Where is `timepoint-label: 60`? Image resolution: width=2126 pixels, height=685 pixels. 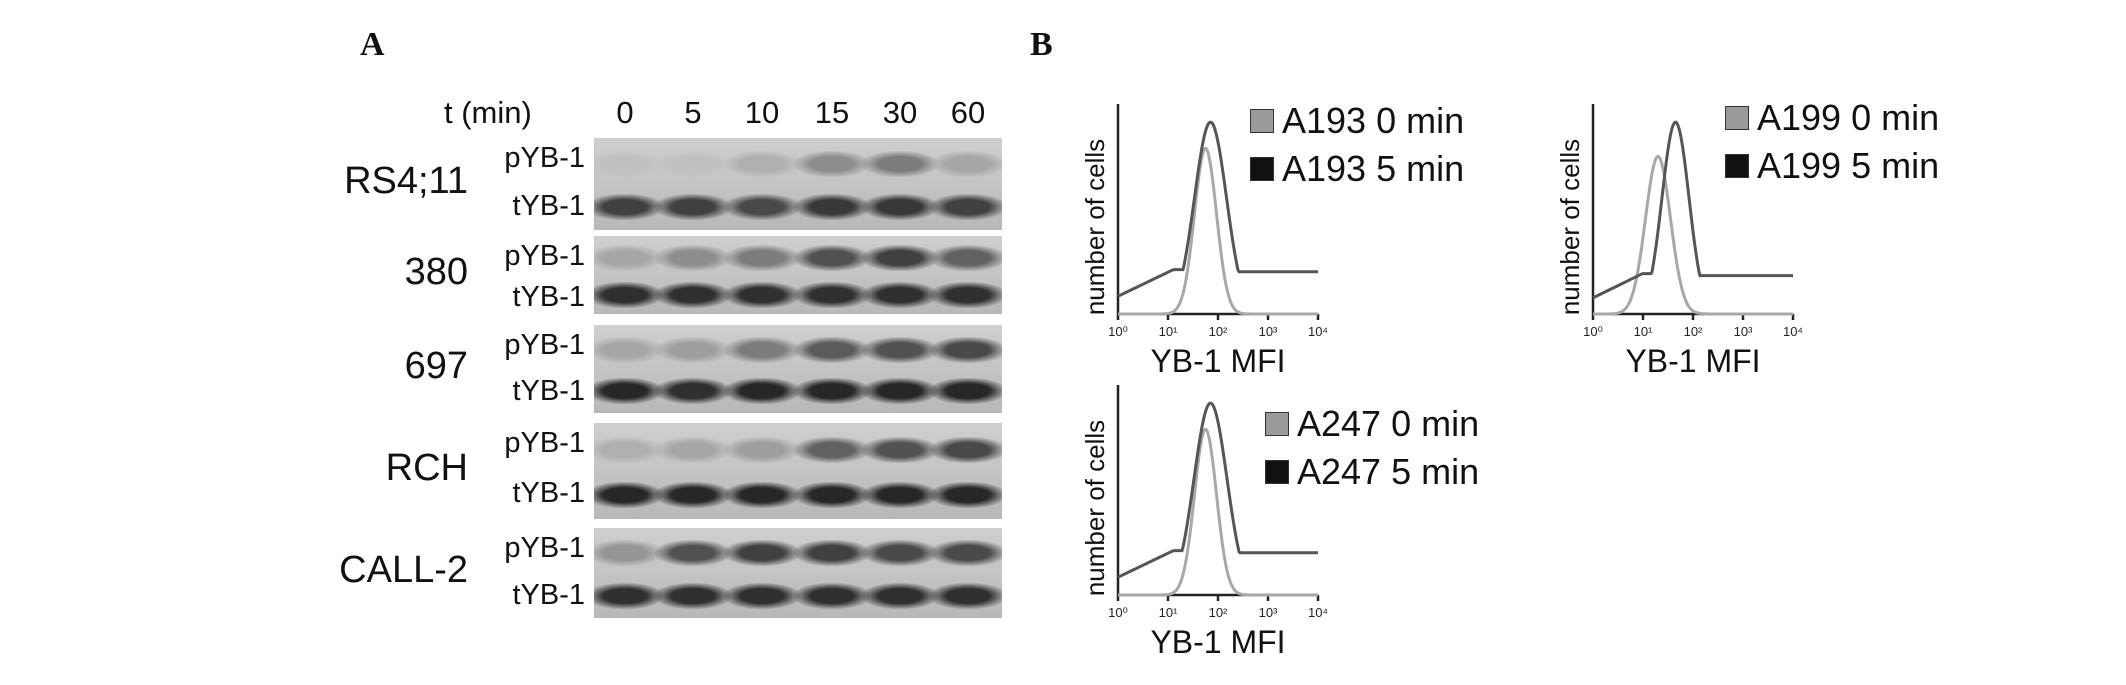 timepoint-label: 60 is located at coordinates (968, 112).